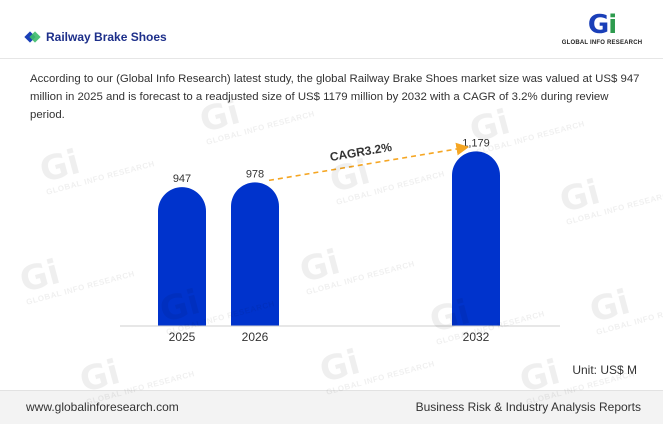  Describe the element at coordinates (32, 37) in the screenshot. I see `diamond-icon` at that location.